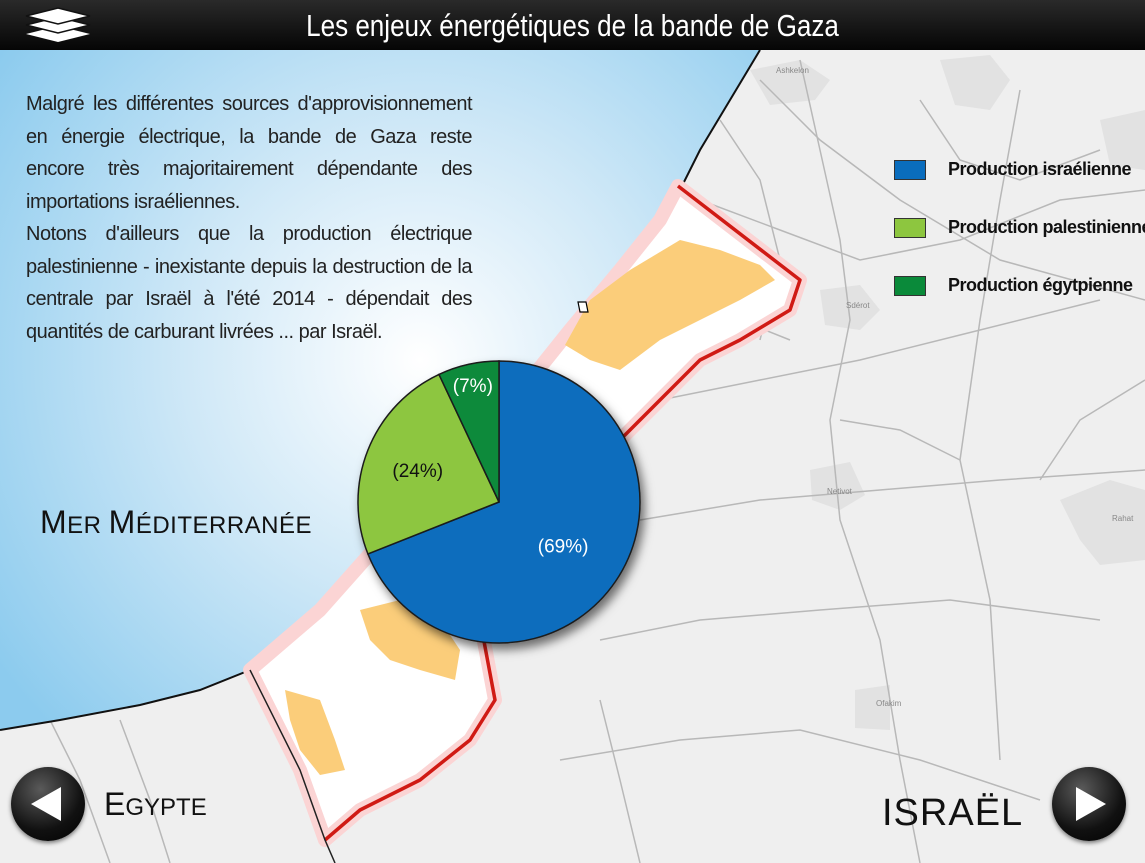  What do you see at coordinates (468, 431) in the screenshot?
I see `pie-slice-egyptian` at bounding box center [468, 431].